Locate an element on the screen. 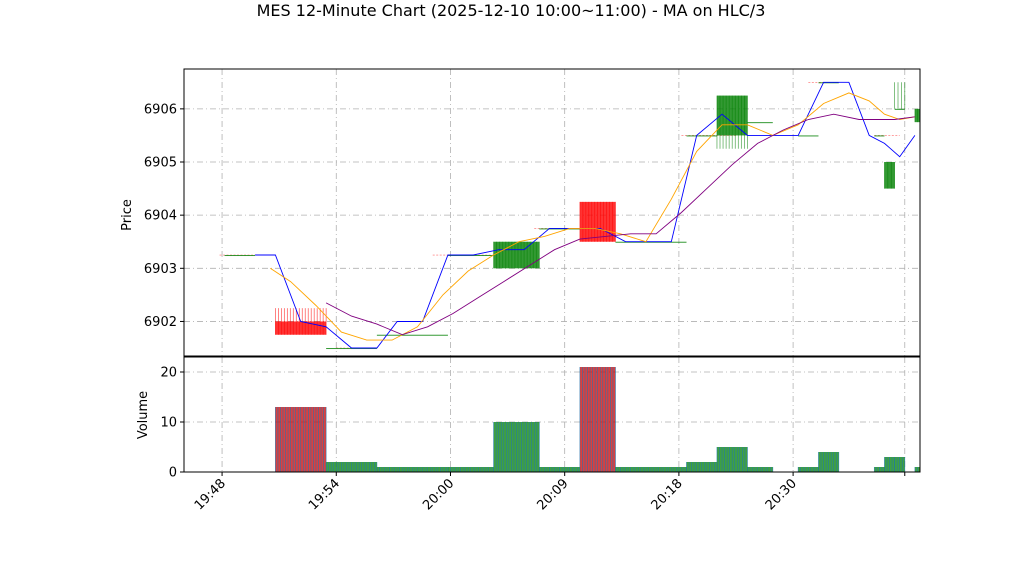 Image resolution: width=1022 pixels, height=575 pixels. volume-axis-ticks: 0 10 20 is located at coordinates (172, 423).